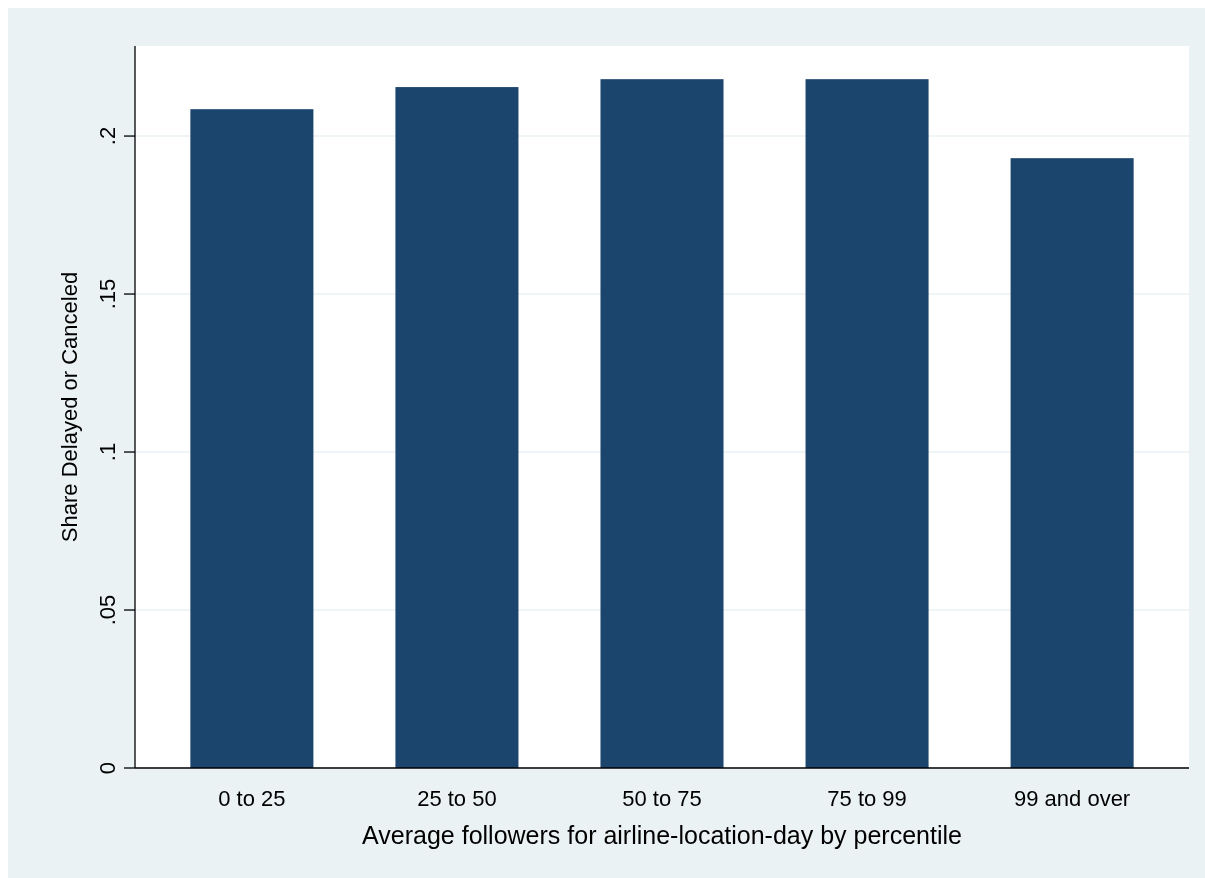 This screenshot has height=878, width=1205. I want to click on x-tick-label: 99 and over, so click(1072, 798).